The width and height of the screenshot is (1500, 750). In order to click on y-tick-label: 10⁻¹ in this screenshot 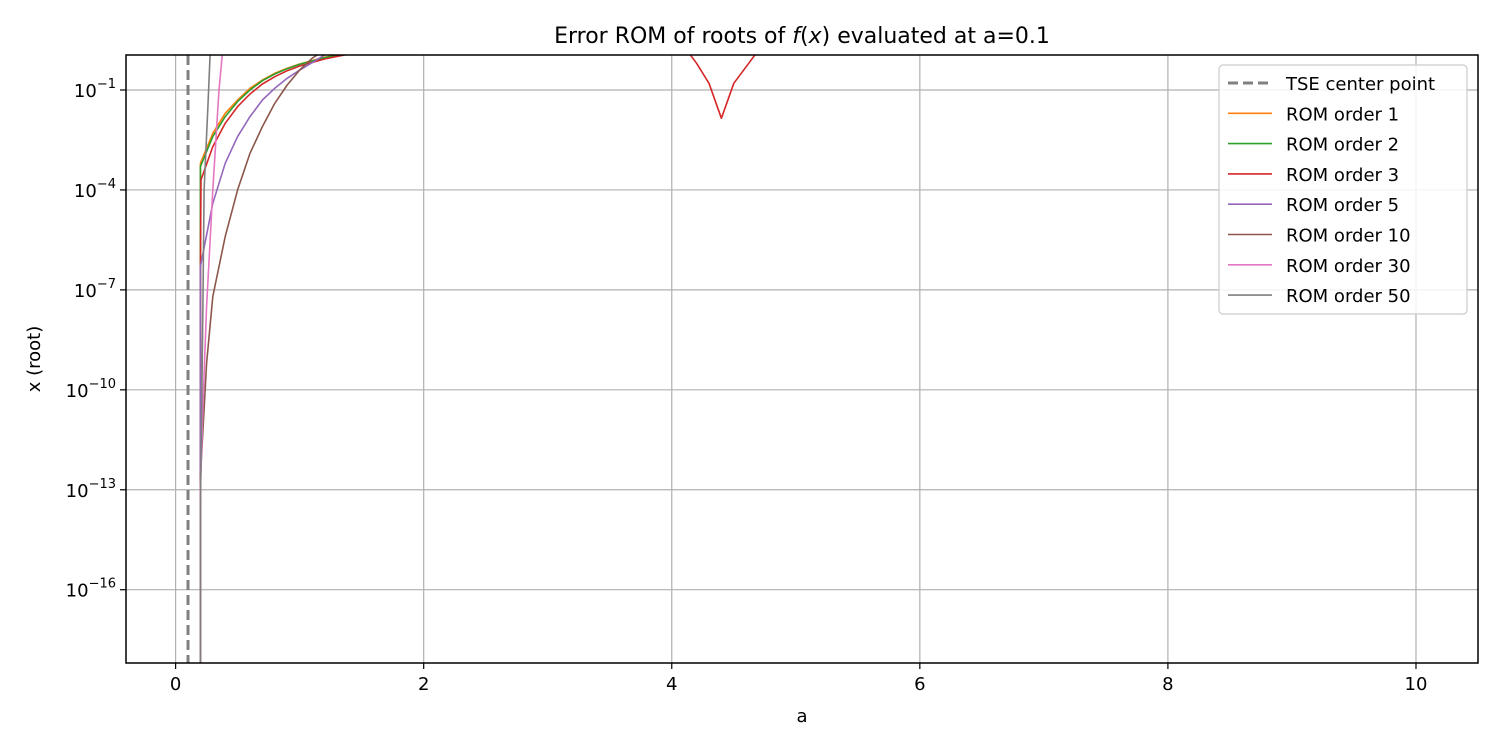, I will do `click(95, 89)`.